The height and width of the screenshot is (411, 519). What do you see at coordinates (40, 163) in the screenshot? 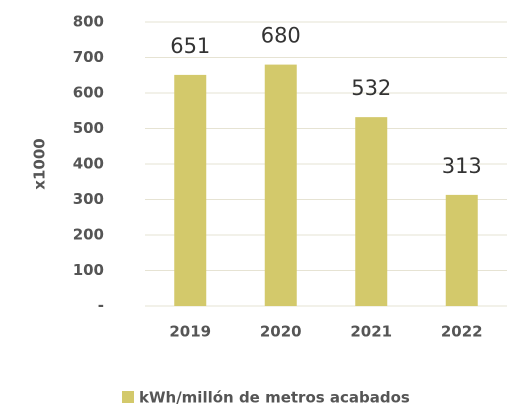
I see `y-axis-label: x1000` at bounding box center [40, 163].